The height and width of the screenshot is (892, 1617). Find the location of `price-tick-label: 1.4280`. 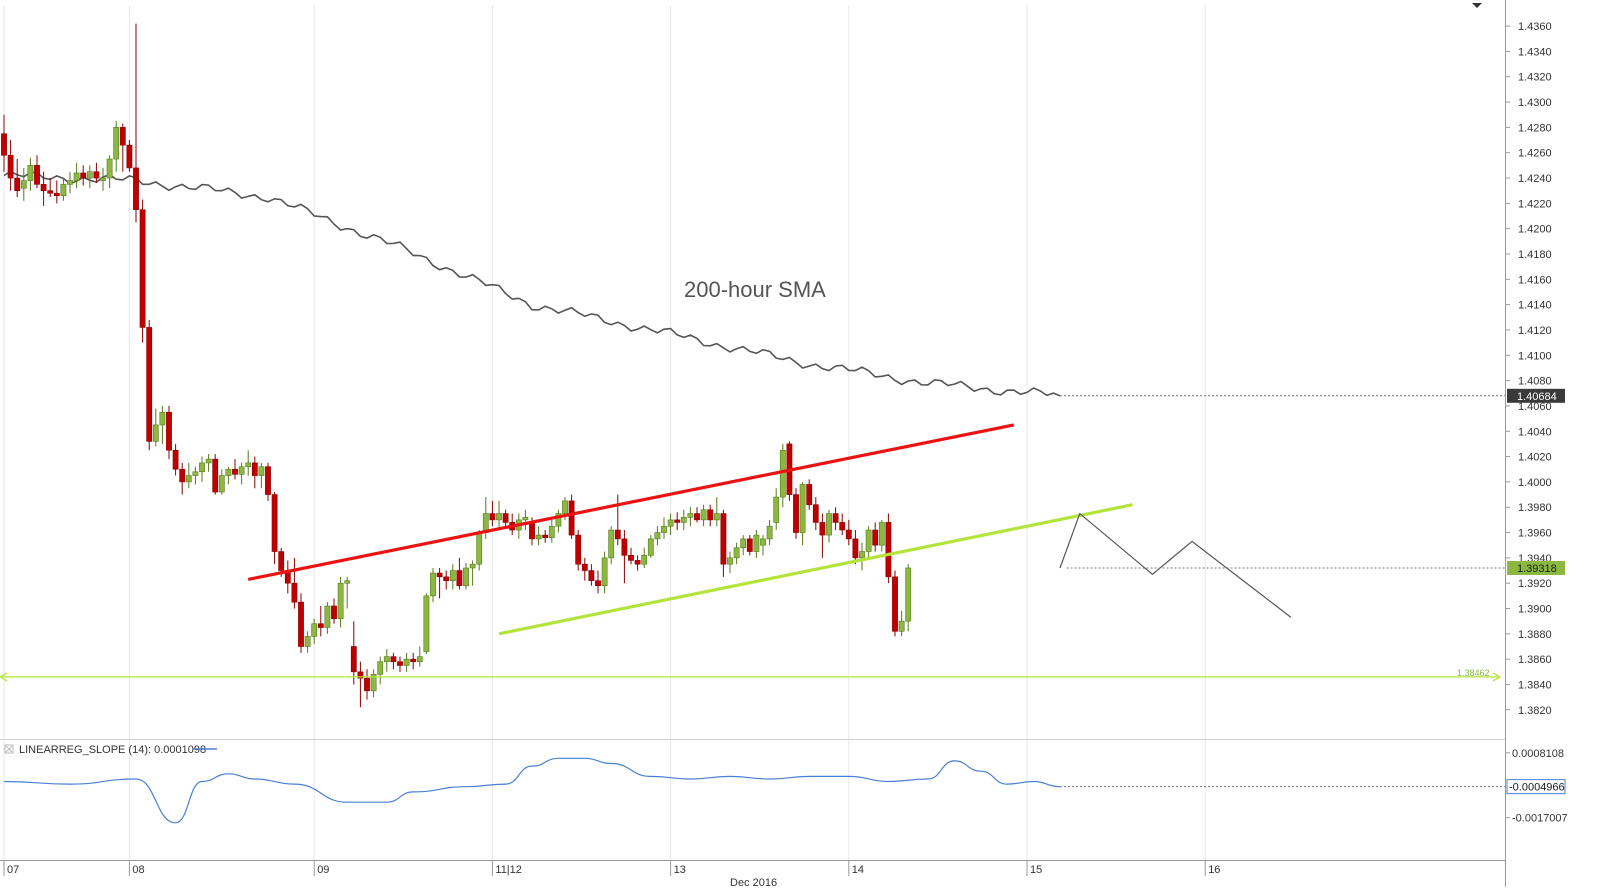

price-tick-label: 1.4280 is located at coordinates (1535, 128).